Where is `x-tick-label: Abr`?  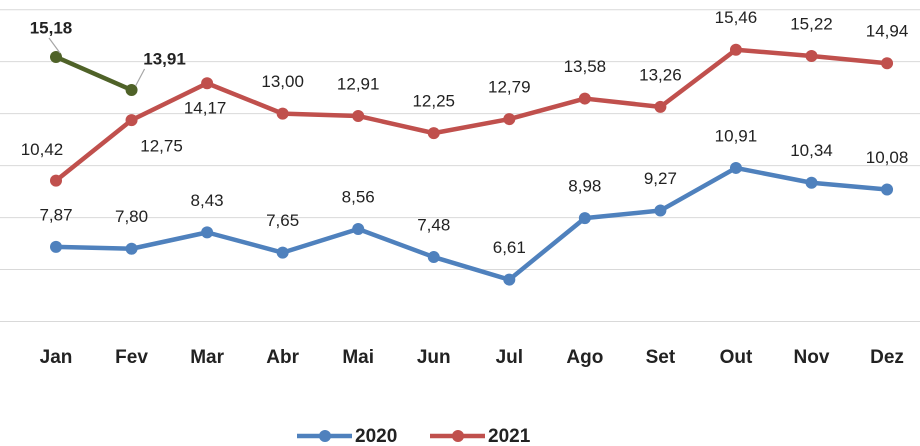 x-tick-label: Abr is located at coordinates (282, 357).